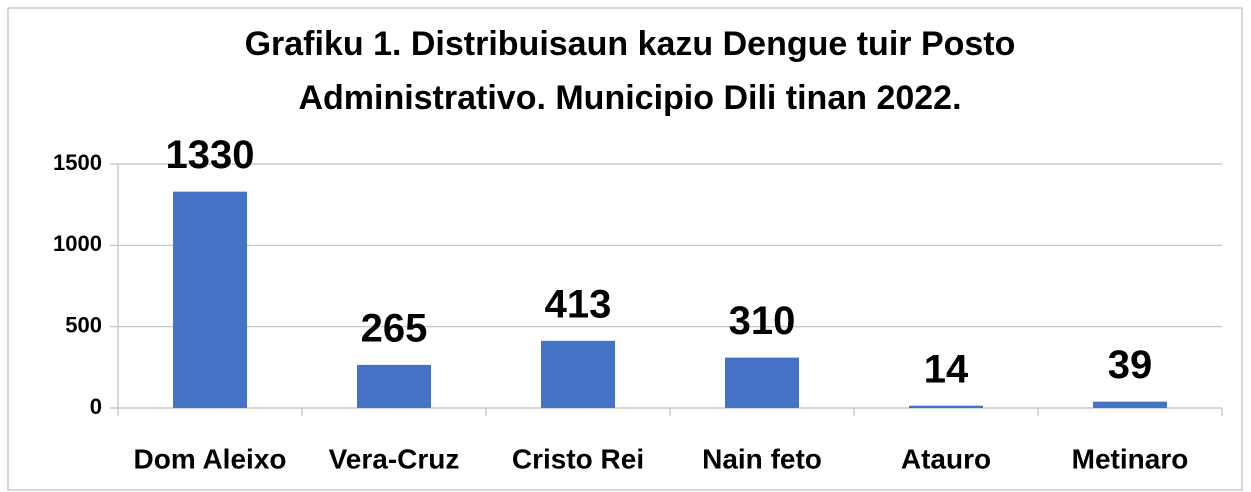  Describe the element at coordinates (762, 458) in the screenshot. I see `x-tick-label: Nain feto` at that location.